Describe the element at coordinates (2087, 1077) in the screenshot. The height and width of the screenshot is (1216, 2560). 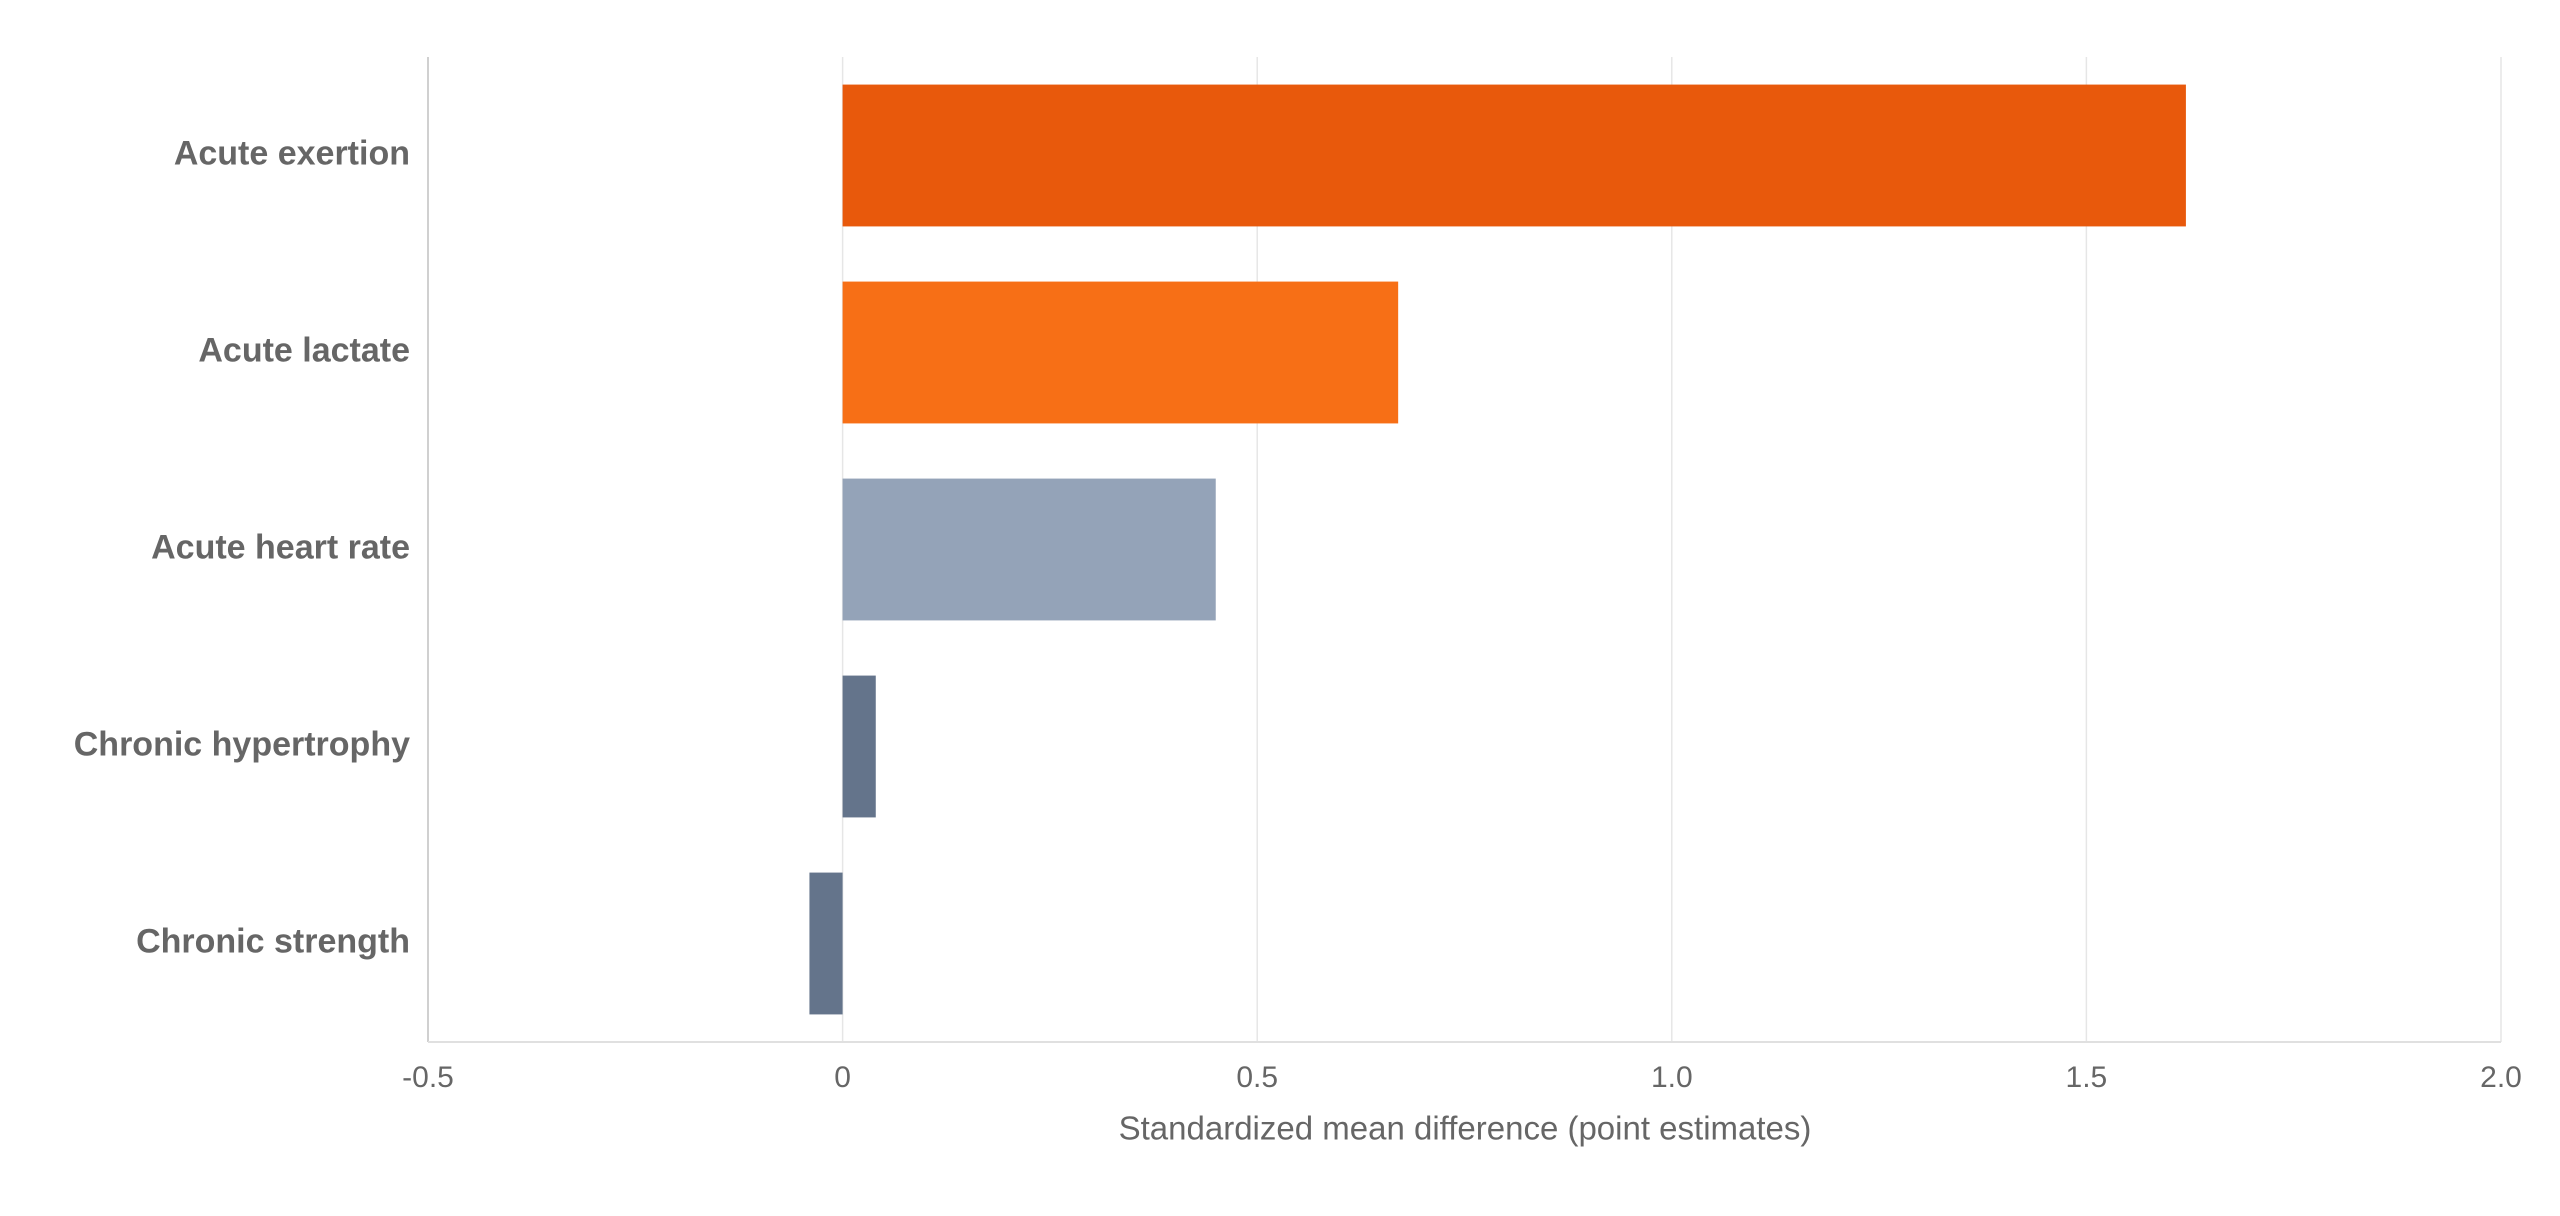
I see `x-tick-label: 1.5` at that location.